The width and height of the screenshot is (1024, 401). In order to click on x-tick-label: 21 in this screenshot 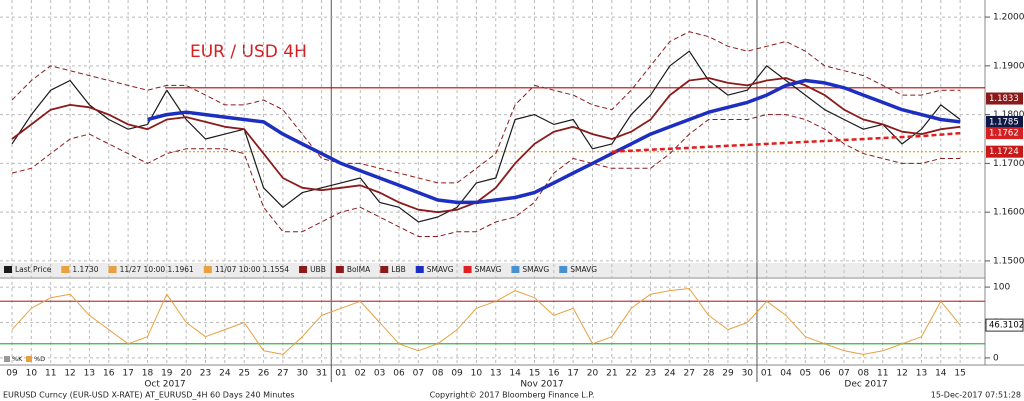, I will do `click(611, 374)`.